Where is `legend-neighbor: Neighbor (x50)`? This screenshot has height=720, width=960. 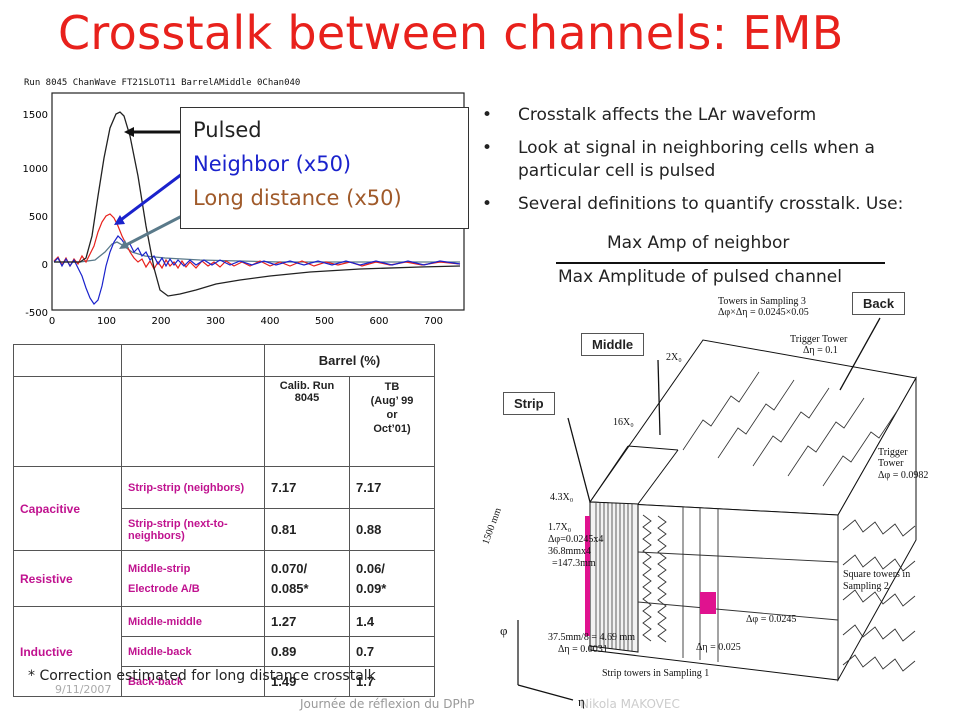
legend-neighbor: Neighbor (x50) is located at coordinates (272, 164).